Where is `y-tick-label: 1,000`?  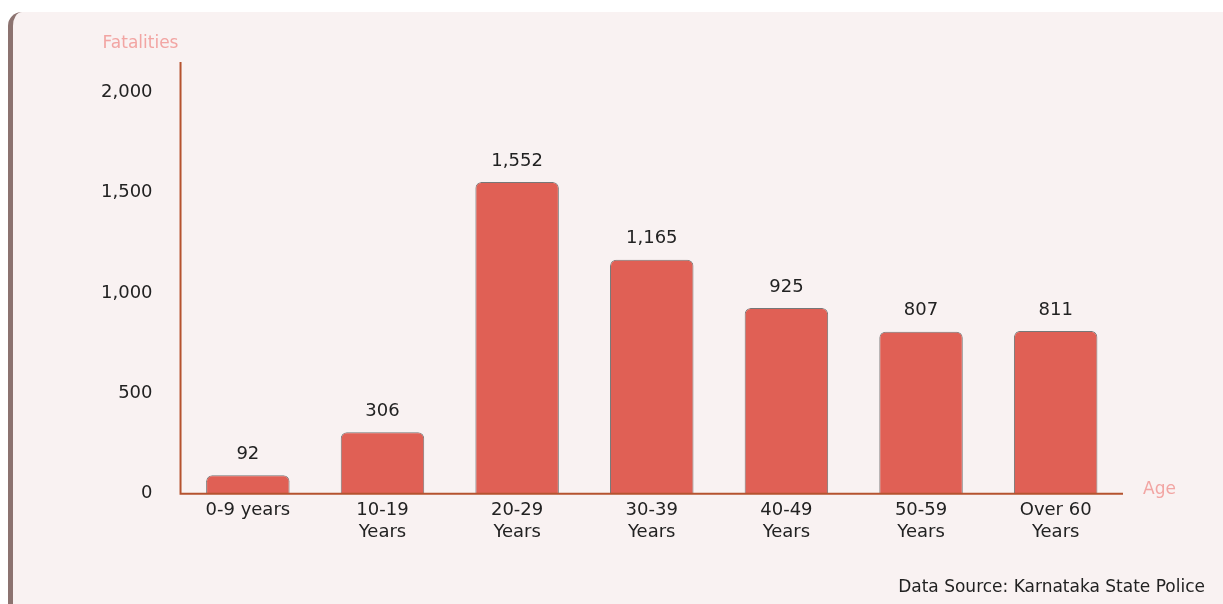 y-tick-label: 1,000 is located at coordinates (127, 291).